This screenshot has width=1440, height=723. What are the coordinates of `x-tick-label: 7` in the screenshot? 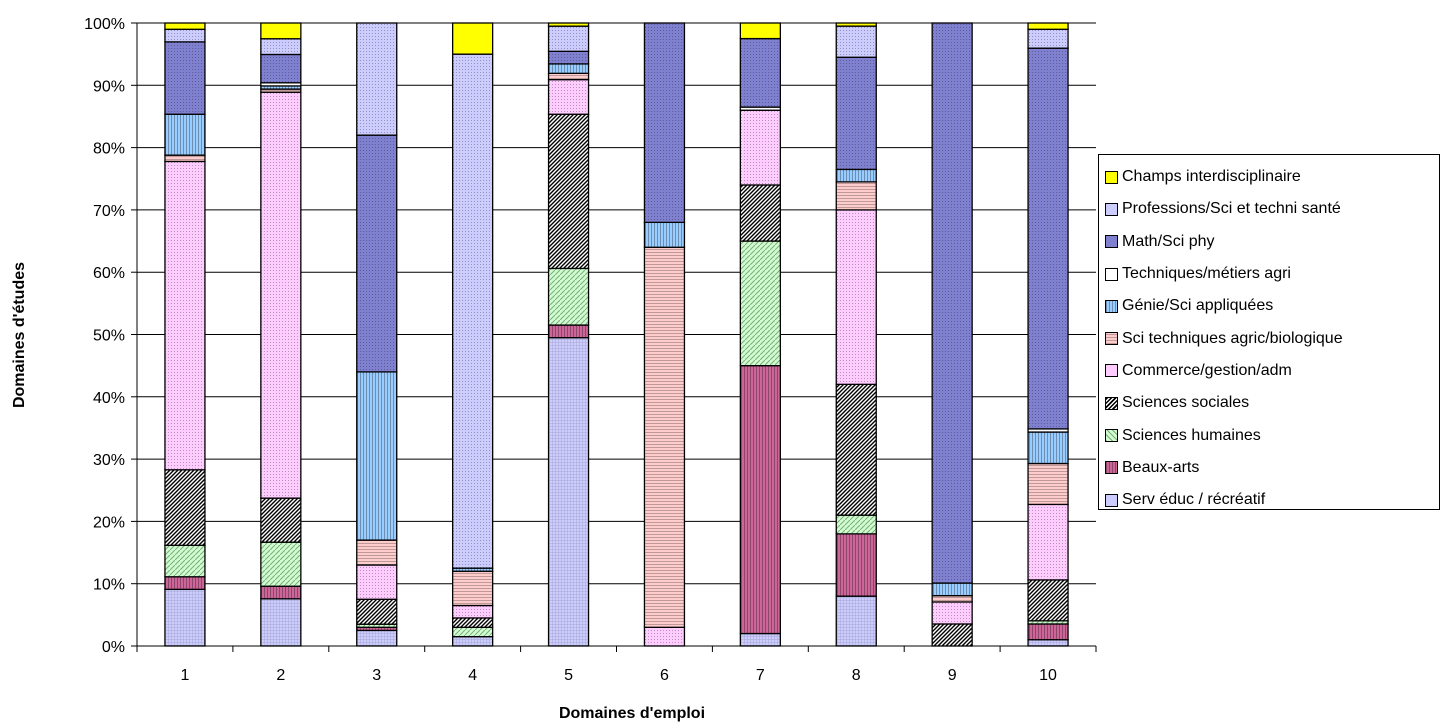 It's located at (760, 675).